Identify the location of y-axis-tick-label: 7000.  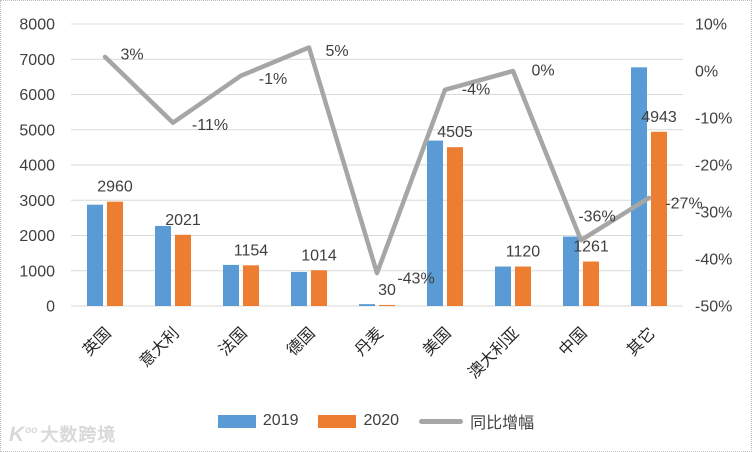
(37, 60).